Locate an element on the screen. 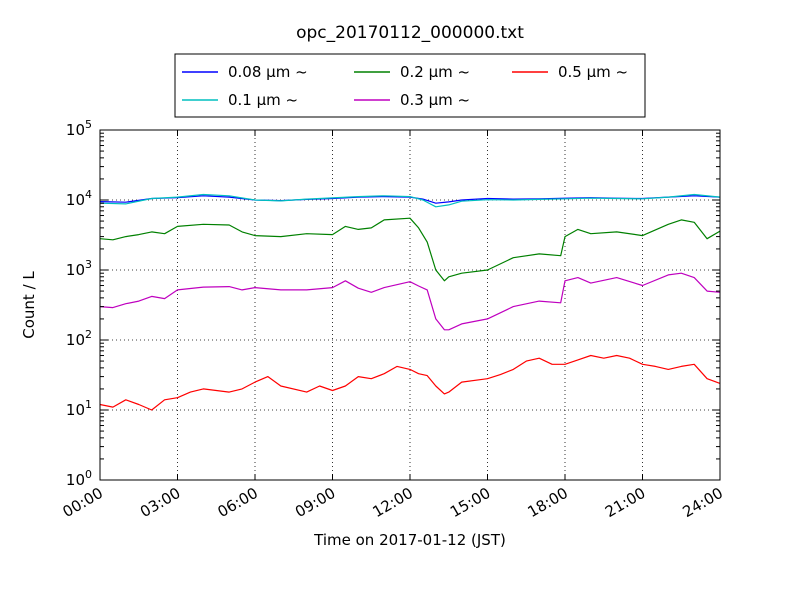 The image size is (800, 604). y-axis-label: Count / L is located at coordinates (29, 305).